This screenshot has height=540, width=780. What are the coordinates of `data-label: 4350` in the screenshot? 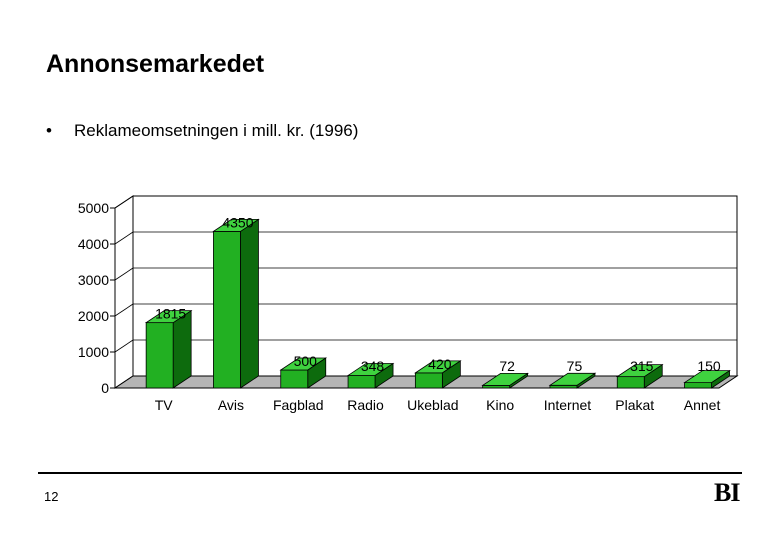 It's located at (237, 222).